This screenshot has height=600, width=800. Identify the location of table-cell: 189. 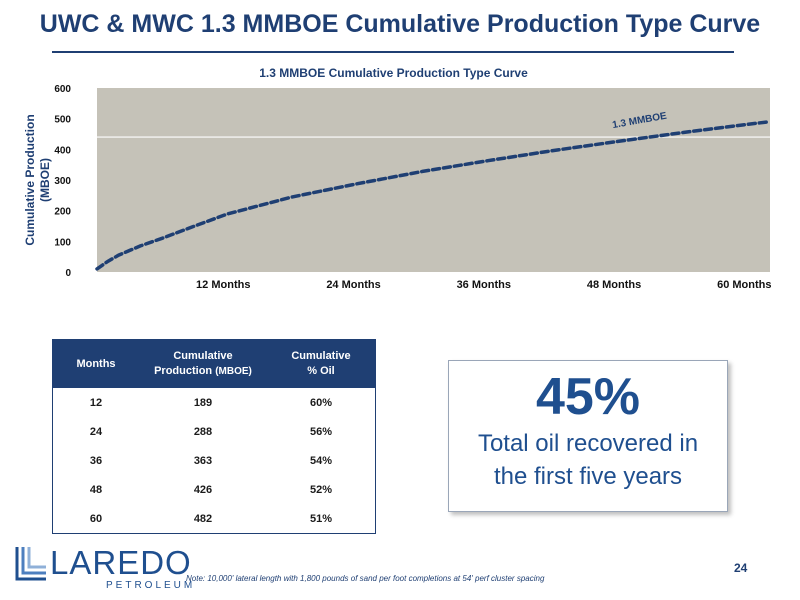
(203, 402).